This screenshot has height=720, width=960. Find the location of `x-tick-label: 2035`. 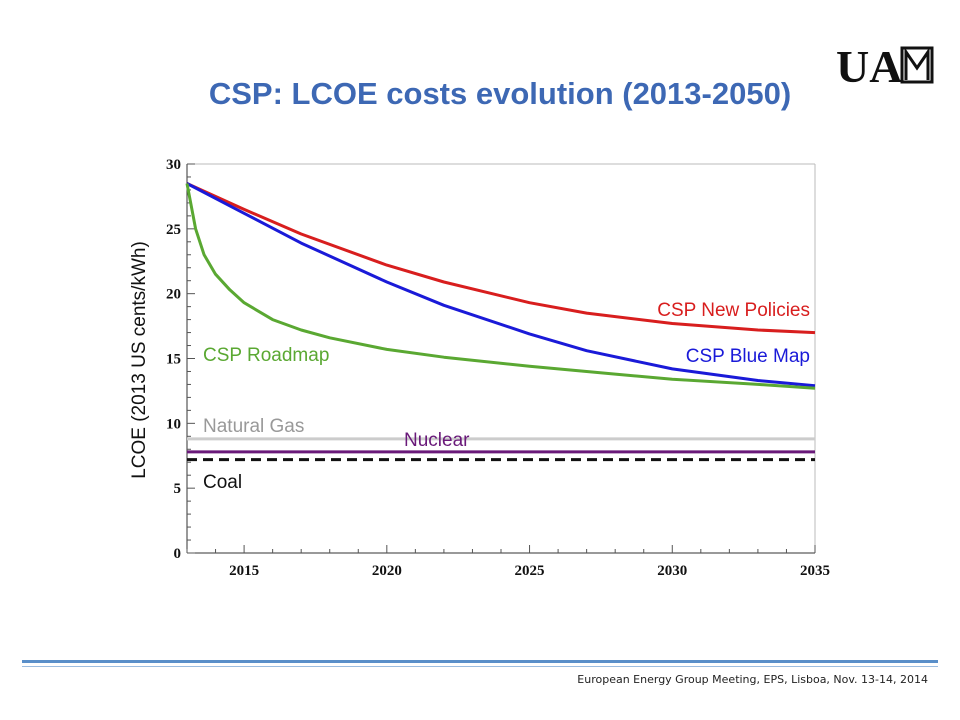

x-tick-label: 2035 is located at coordinates (815, 571).